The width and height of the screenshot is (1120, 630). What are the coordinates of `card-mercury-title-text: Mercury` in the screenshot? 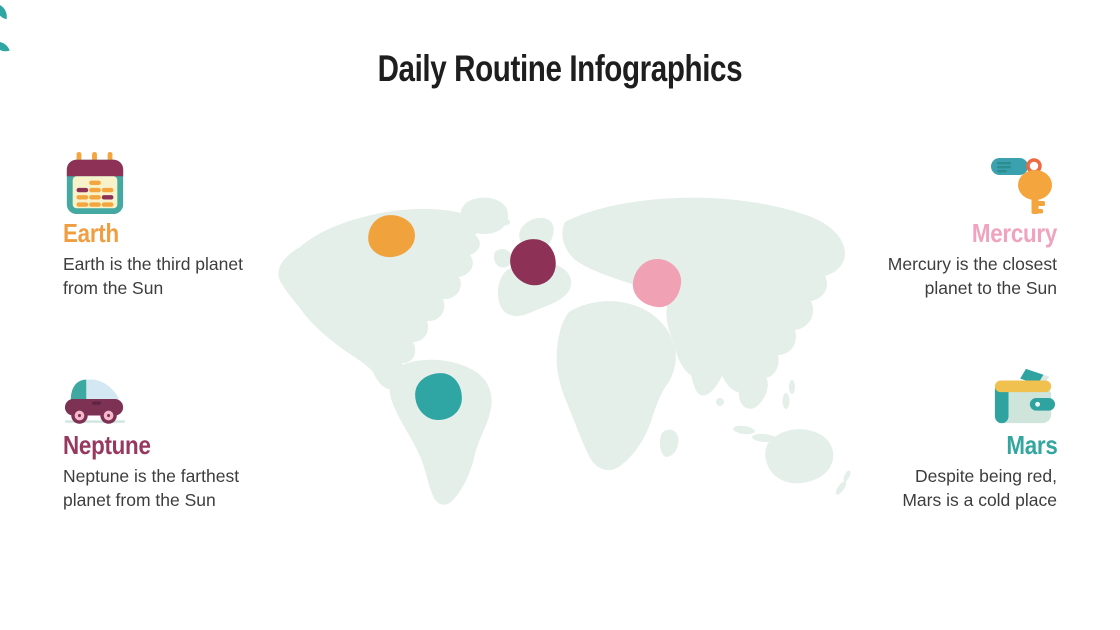 It's located at (1014, 233).